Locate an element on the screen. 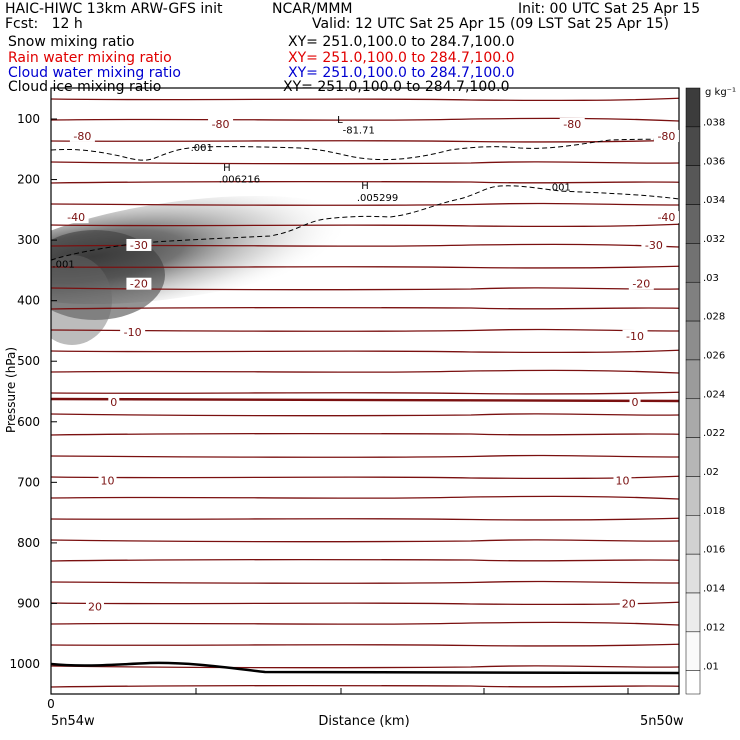  colorbar-tick-label: .01 is located at coordinates (711, 666).